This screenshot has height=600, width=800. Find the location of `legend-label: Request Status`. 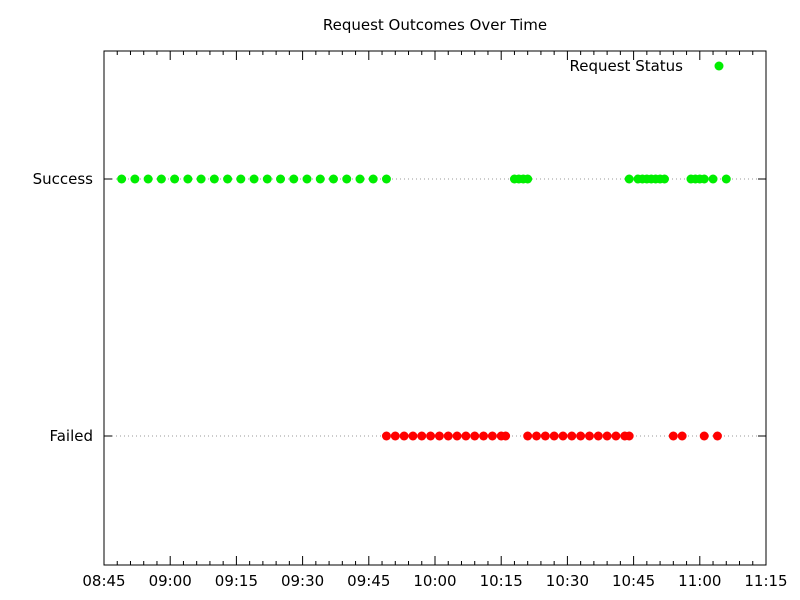

legend-label: Request Status is located at coordinates (627, 66).